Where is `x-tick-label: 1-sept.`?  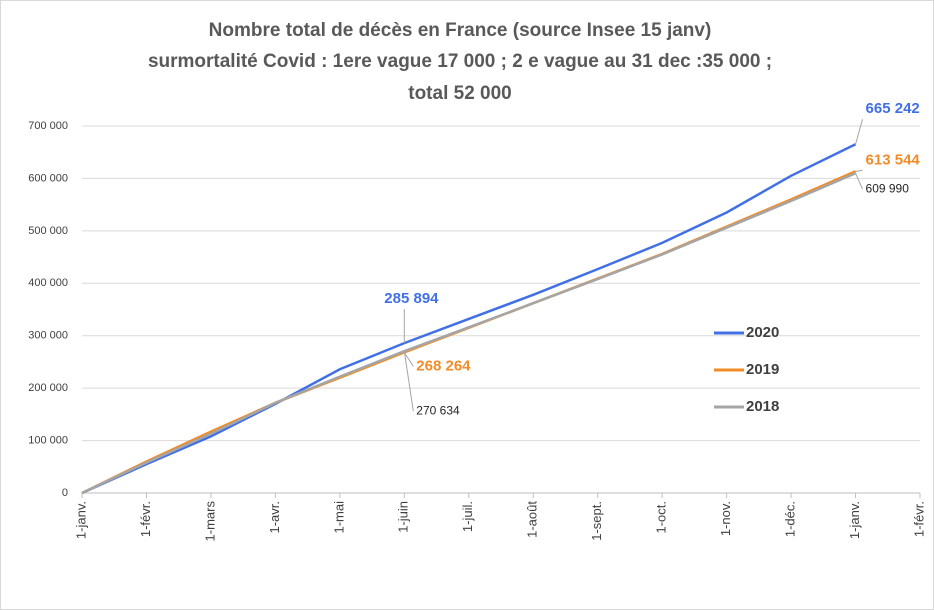
x-tick-label: 1-sept. is located at coordinates (596, 521).